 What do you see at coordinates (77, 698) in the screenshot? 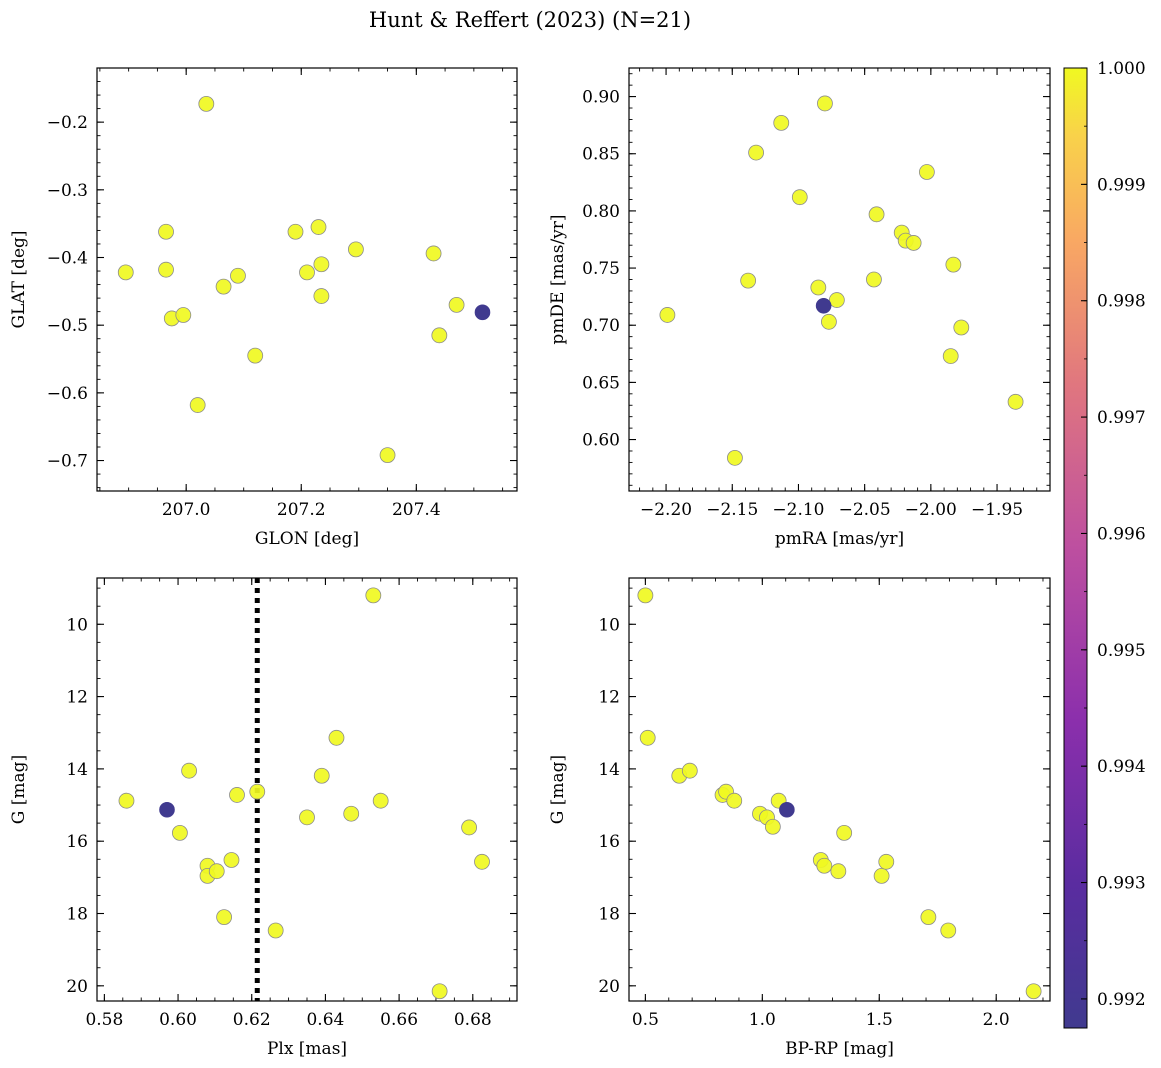
I see `y-tick-label: 12` at bounding box center [77, 698].